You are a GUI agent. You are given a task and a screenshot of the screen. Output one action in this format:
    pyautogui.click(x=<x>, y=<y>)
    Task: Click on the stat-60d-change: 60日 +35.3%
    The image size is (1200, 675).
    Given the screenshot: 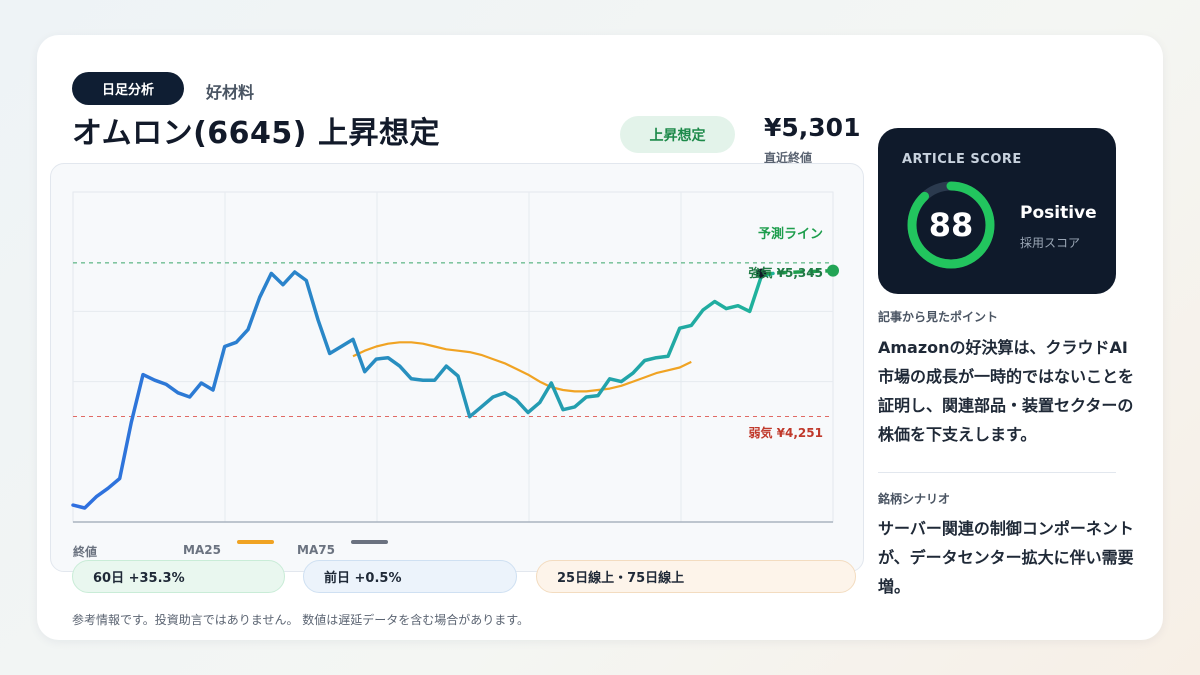 What is the action you would take?
    pyautogui.click(x=178, y=576)
    